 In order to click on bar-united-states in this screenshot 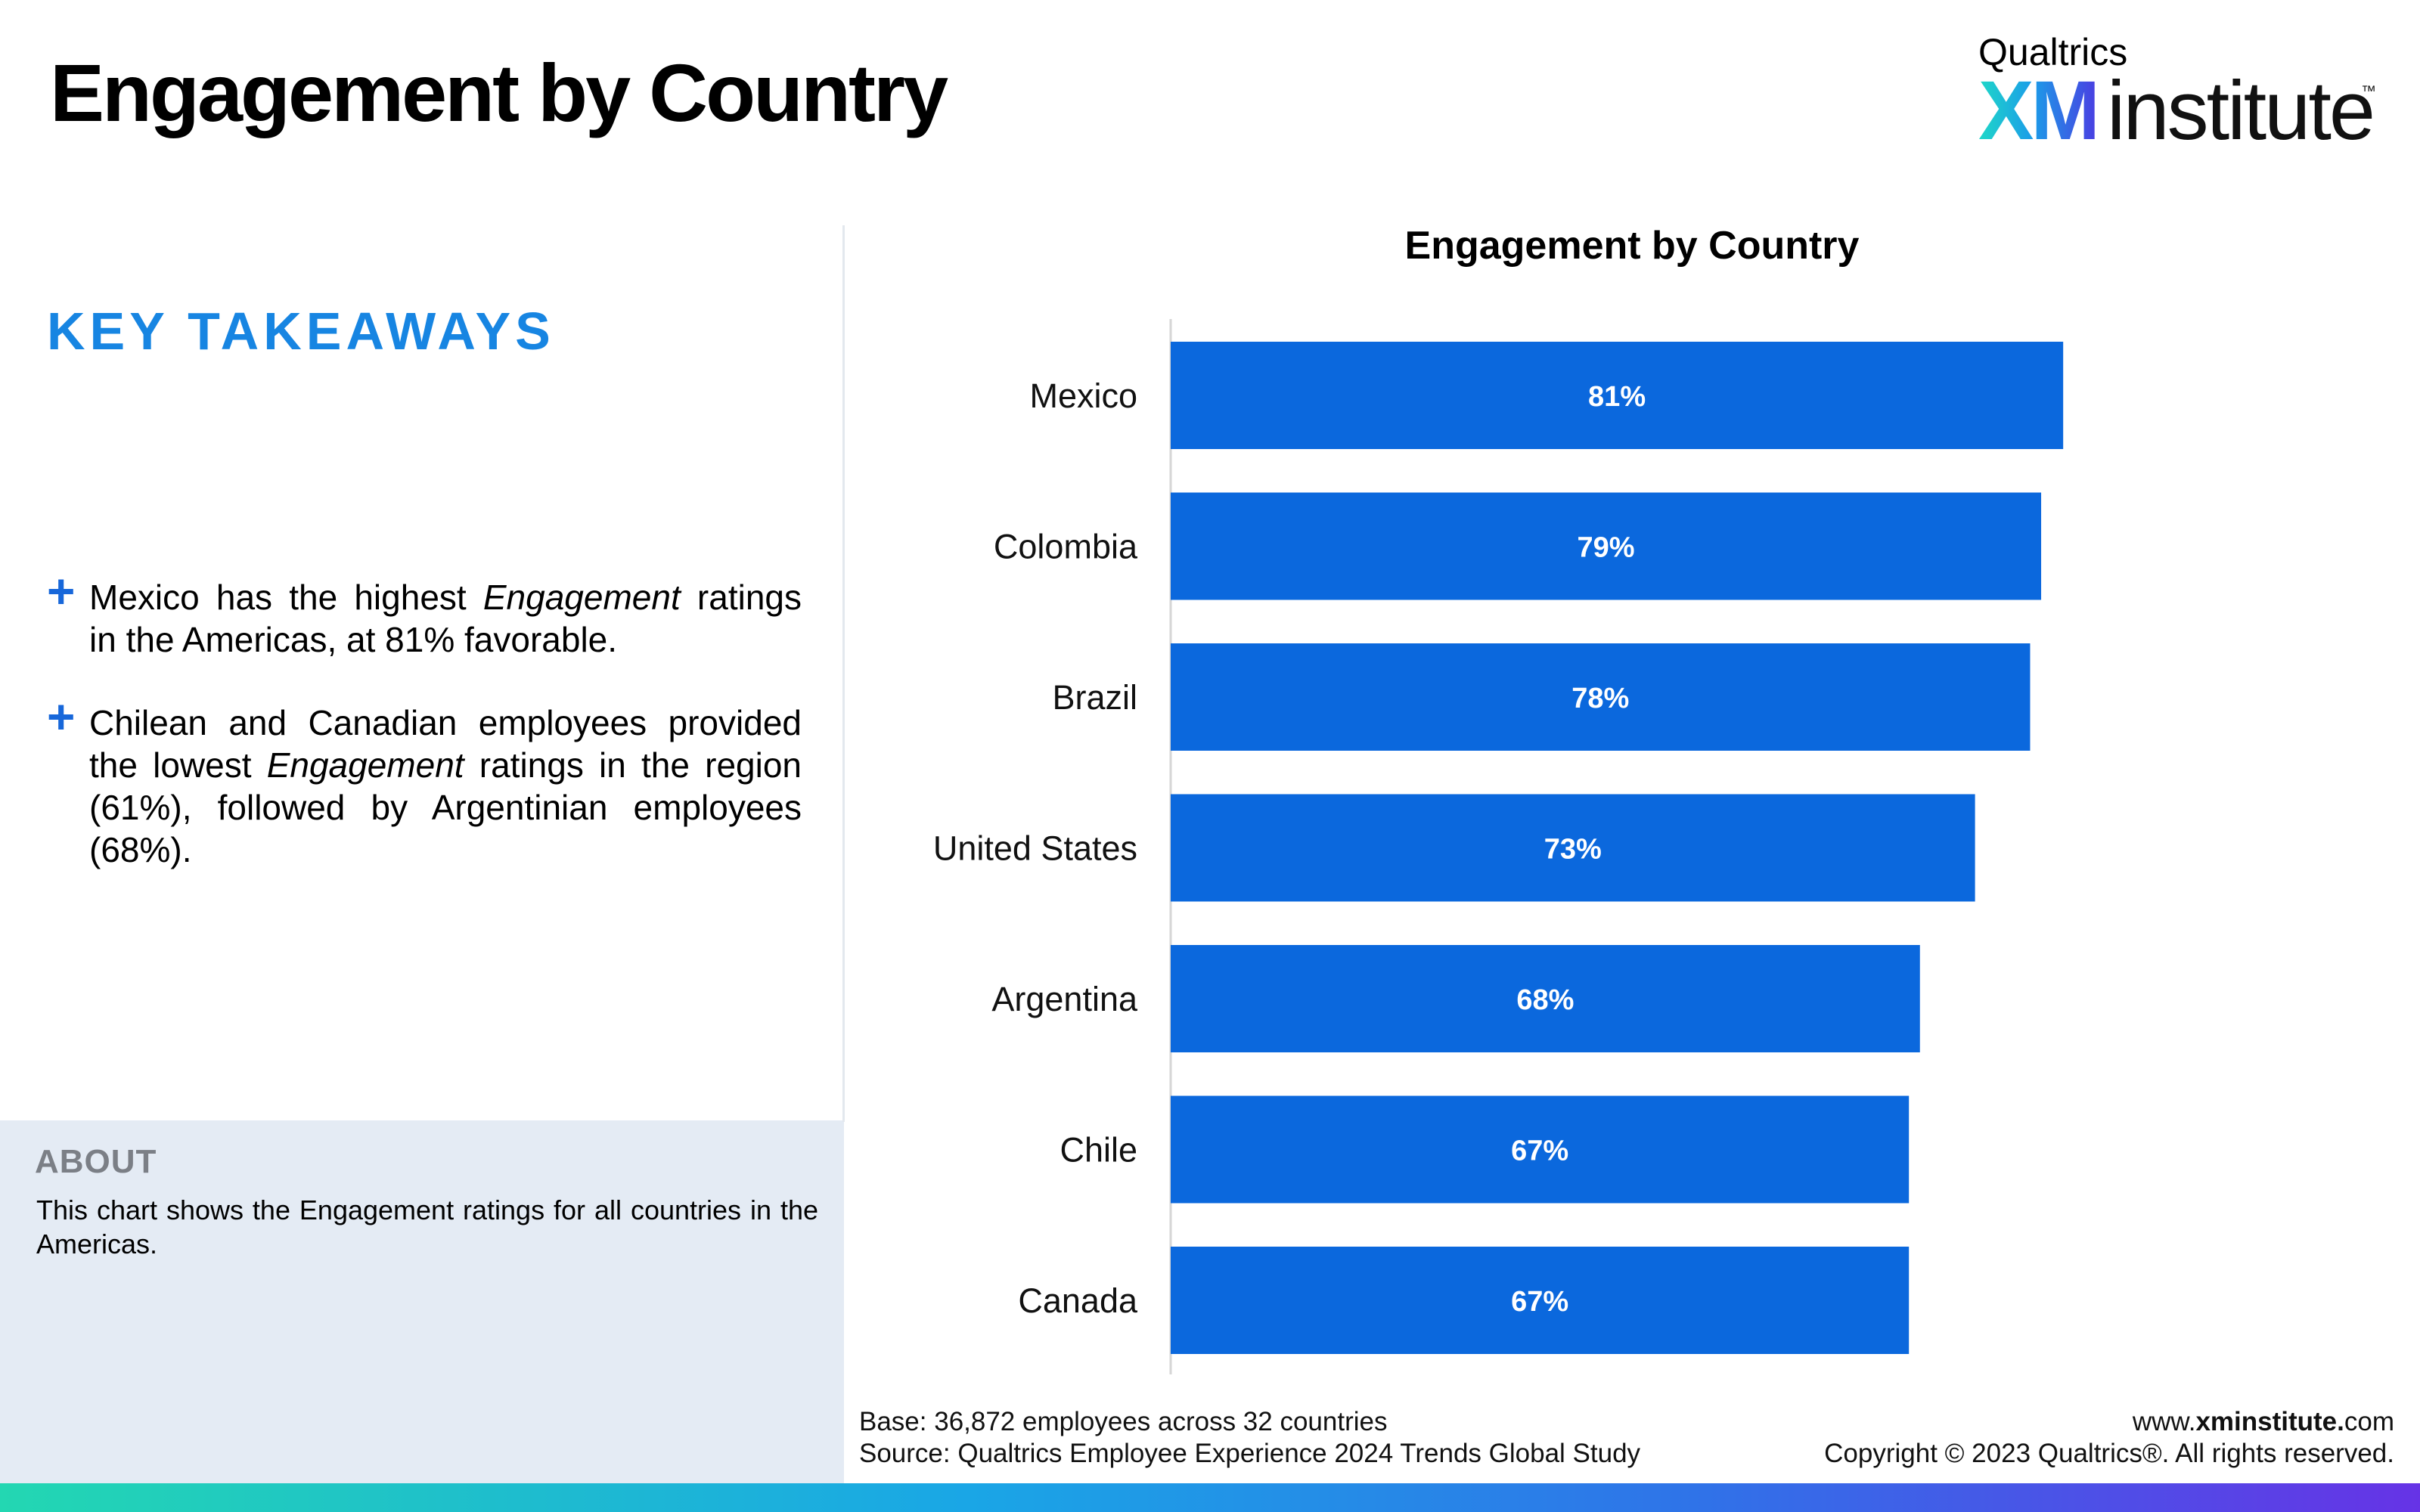, I will do `click(1573, 848)`.